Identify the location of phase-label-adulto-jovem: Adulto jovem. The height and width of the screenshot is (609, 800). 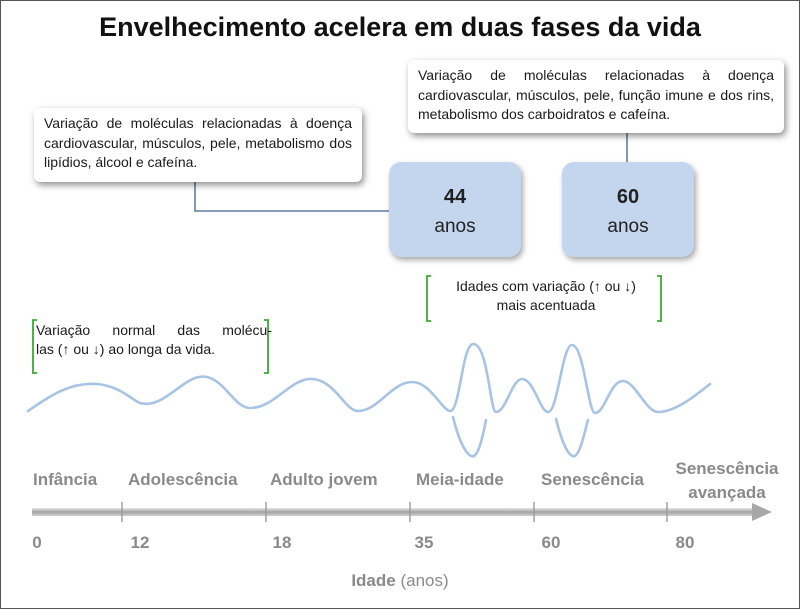
(324, 479).